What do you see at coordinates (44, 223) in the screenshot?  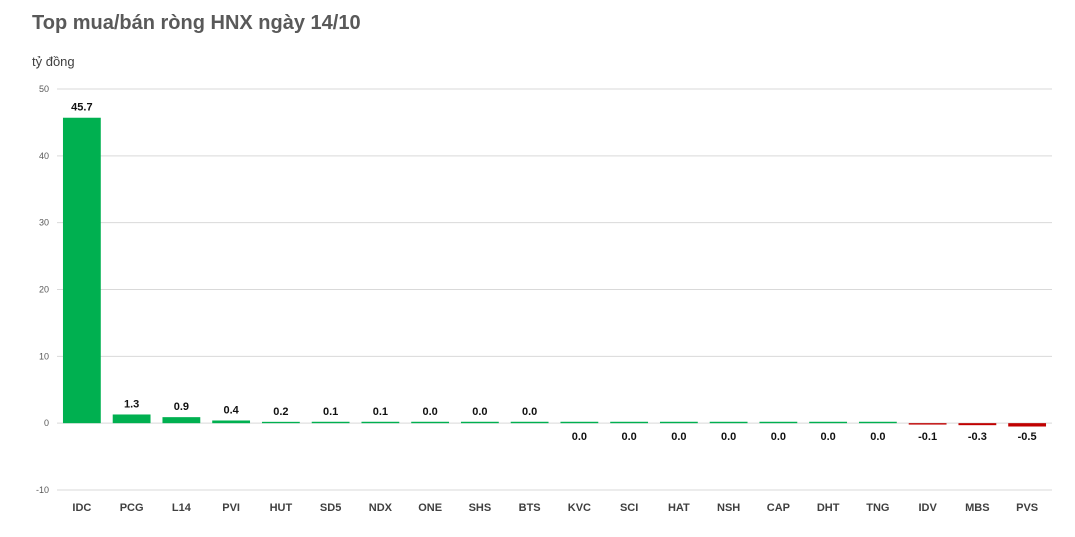 I see `y-tick-label: 30` at bounding box center [44, 223].